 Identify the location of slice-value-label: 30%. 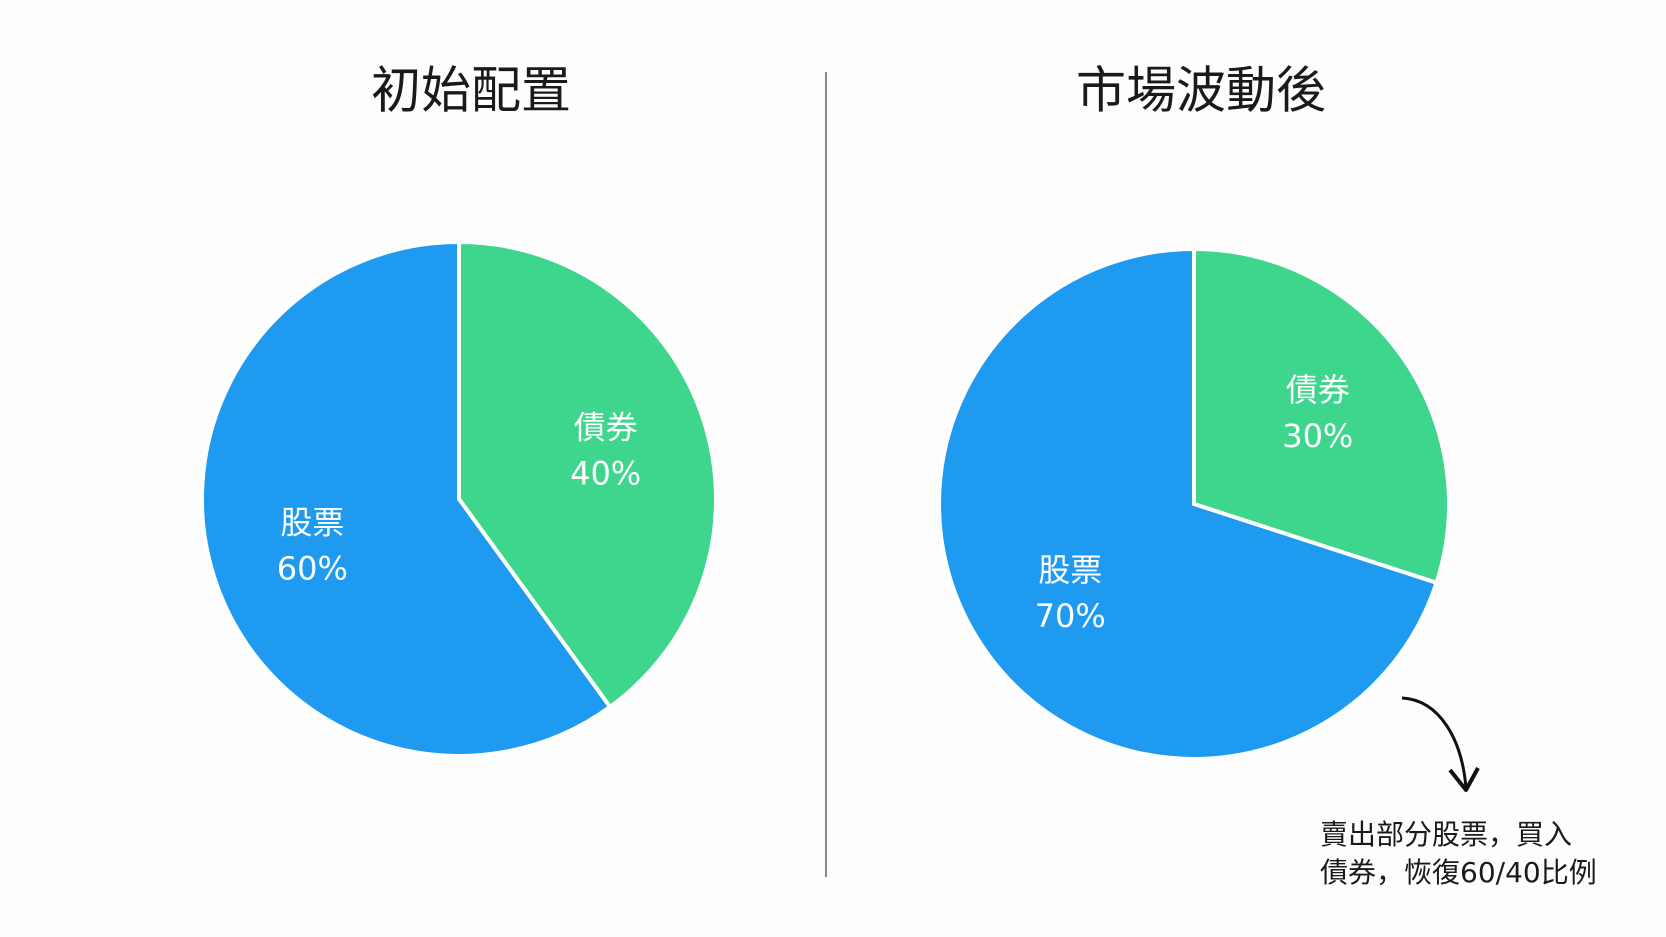
(1317, 436).